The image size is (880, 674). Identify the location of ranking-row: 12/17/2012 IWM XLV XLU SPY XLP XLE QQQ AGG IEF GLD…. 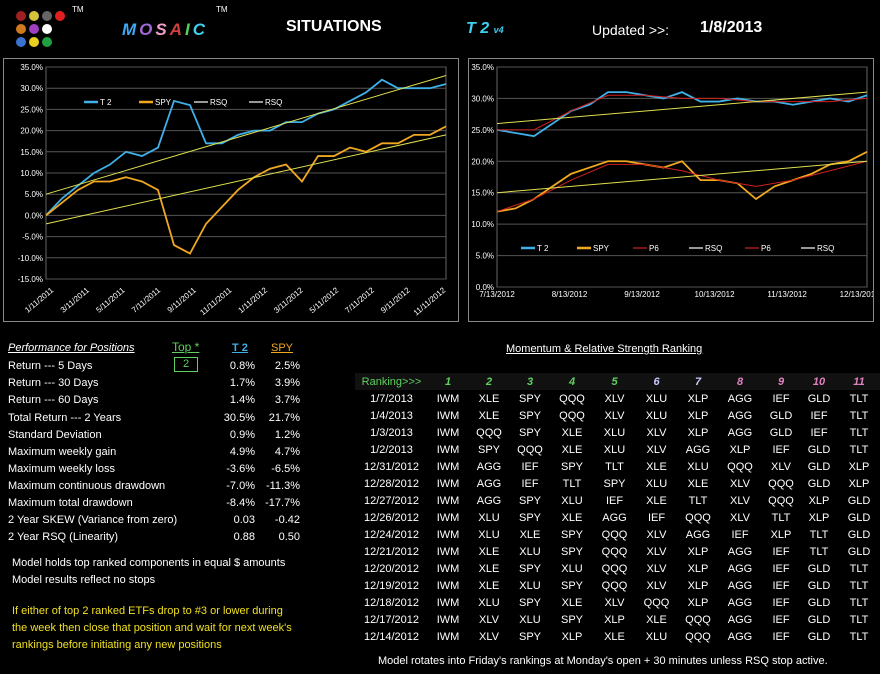
(617, 619).